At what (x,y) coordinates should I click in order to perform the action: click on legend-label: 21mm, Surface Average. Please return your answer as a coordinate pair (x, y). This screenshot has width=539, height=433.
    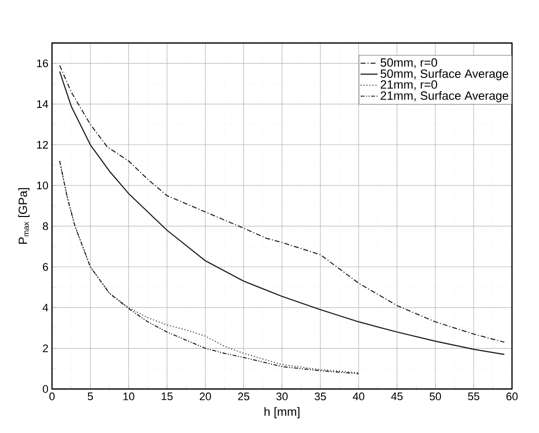
    Looking at the image, I should click on (444, 96).